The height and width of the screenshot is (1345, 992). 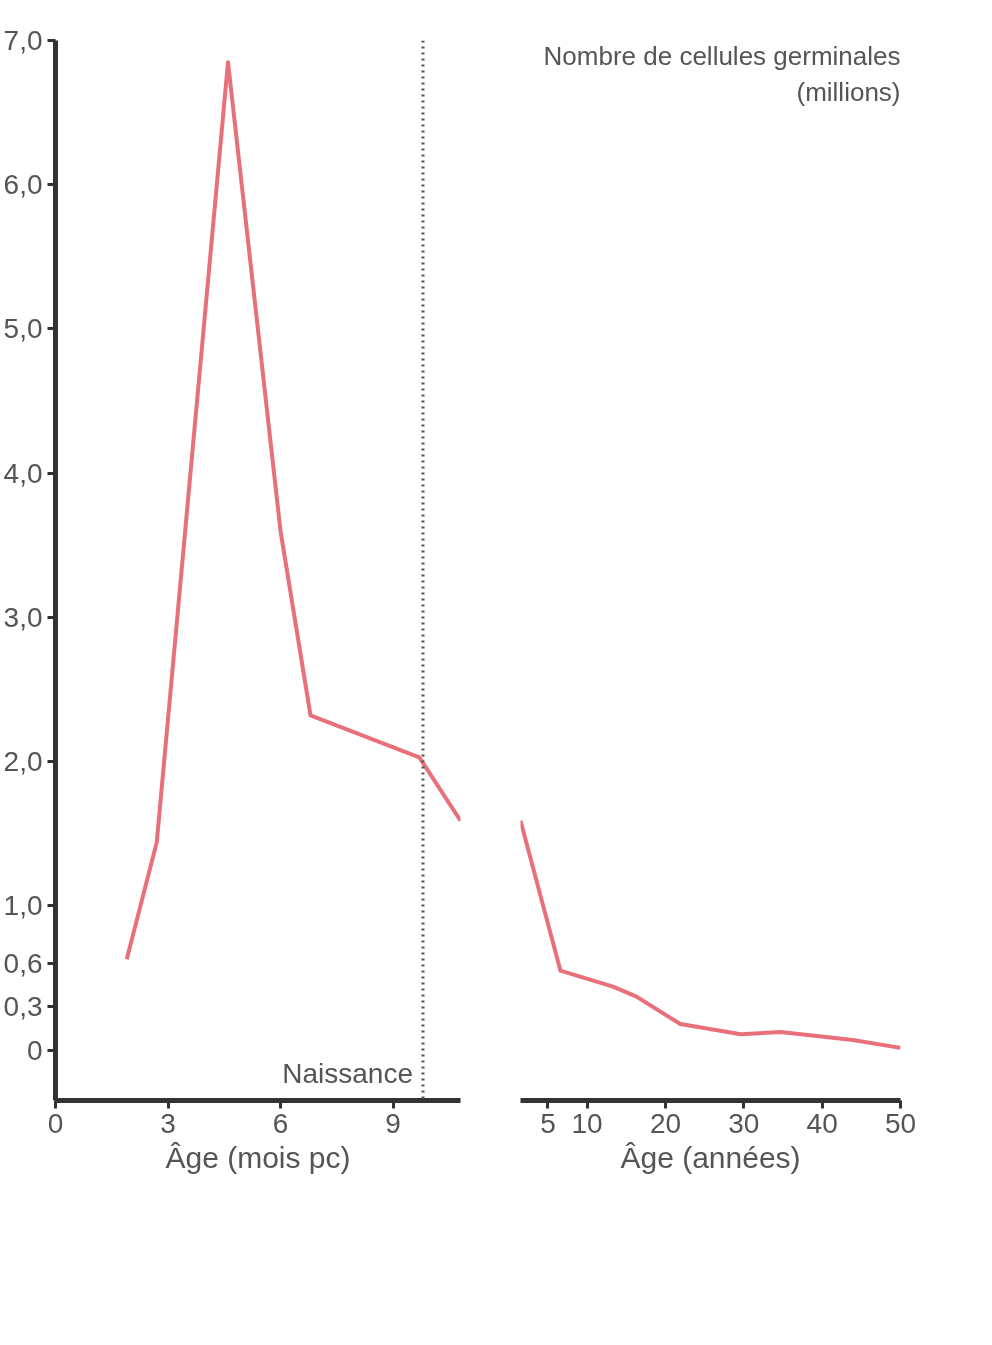 What do you see at coordinates (23, 185) in the screenshot?
I see `y-tick-label: 6,0` at bounding box center [23, 185].